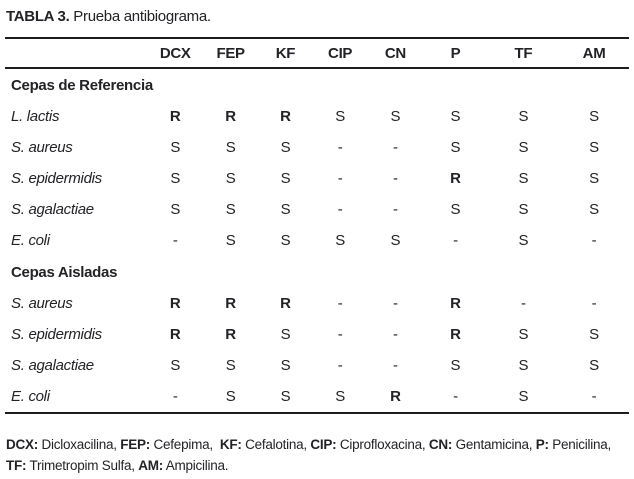 Image resolution: width=634 pixels, height=479 pixels. I want to click on species-name: S. epidermidis, so click(56, 178).